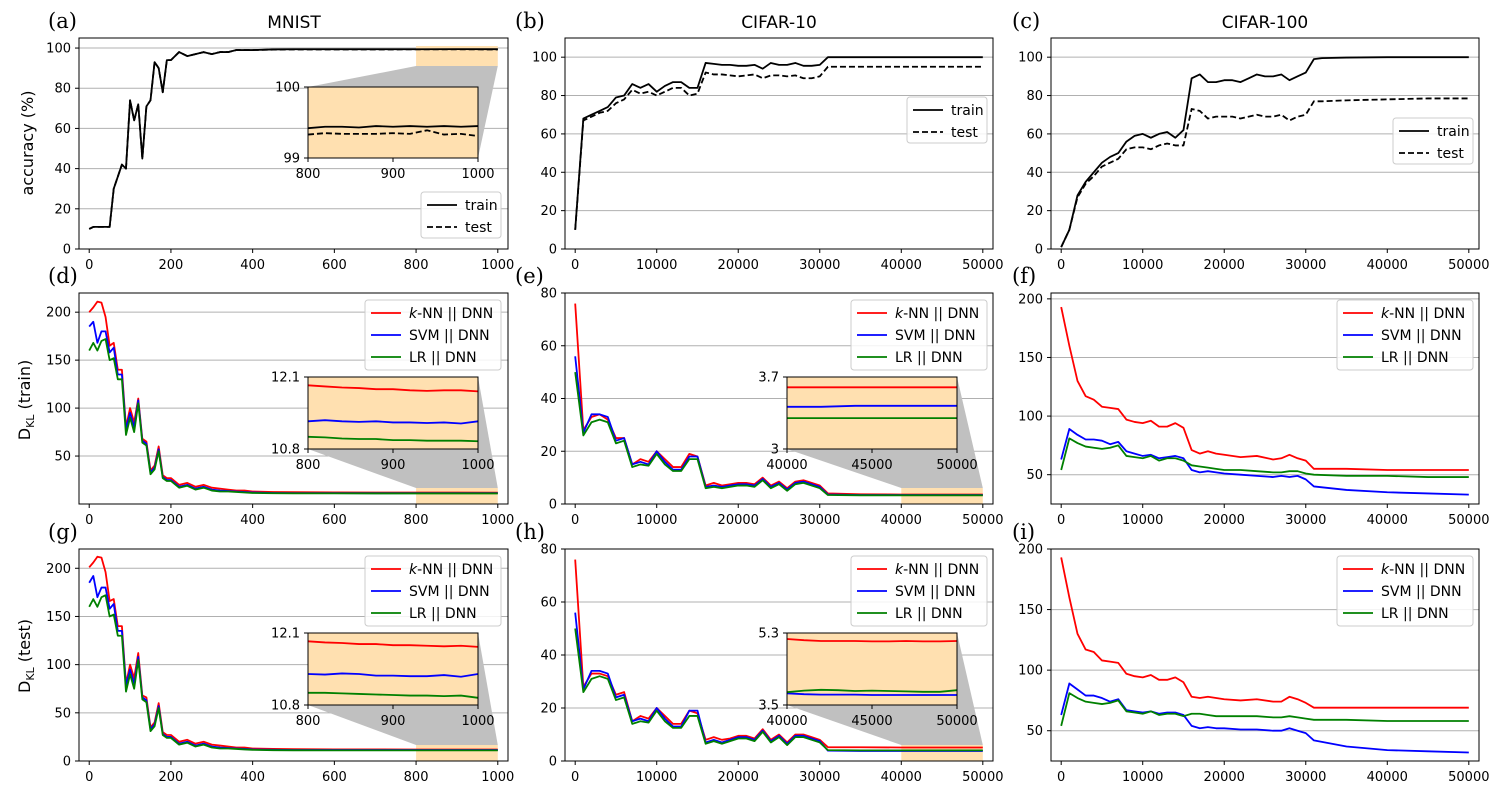  I want to click on legend-label: test, so click(964, 133).